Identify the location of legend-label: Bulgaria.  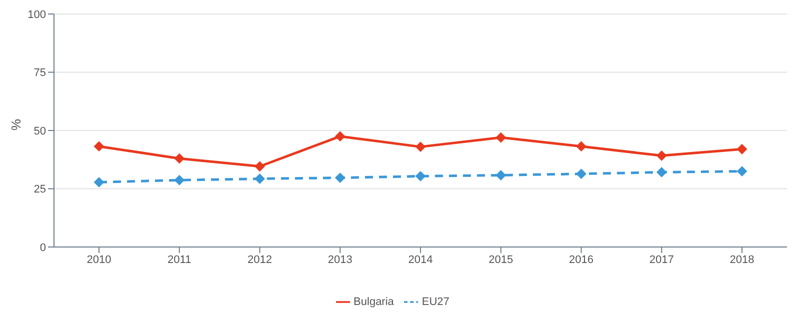
(374, 302).